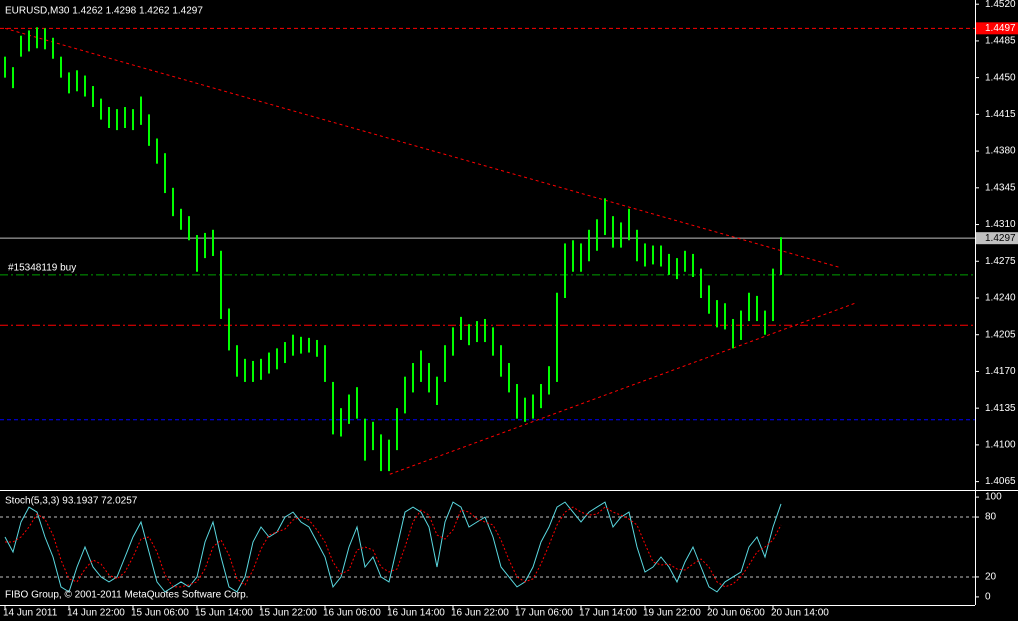  What do you see at coordinates (991, 577) in the screenshot?
I see `y-tick-label: 20` at bounding box center [991, 577].